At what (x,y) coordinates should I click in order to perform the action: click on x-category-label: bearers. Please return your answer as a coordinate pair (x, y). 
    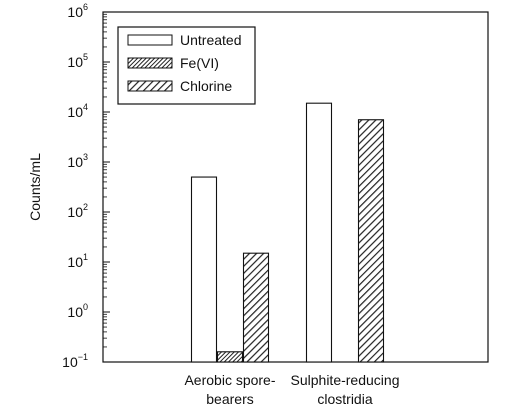
    Looking at the image, I should click on (229, 399).